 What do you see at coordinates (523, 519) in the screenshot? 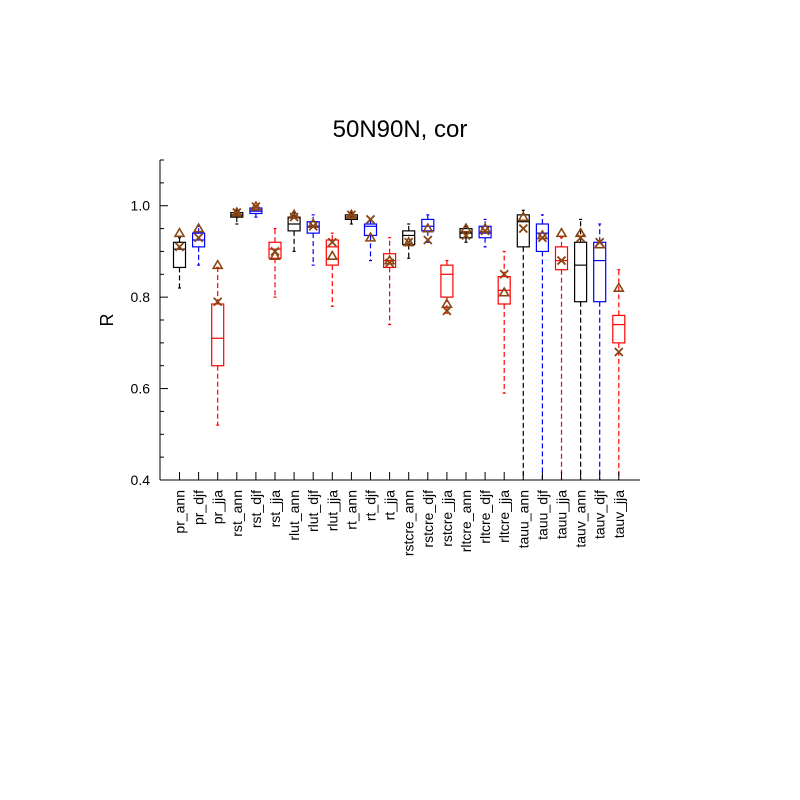
I see `x-tick-label-tauu_ann: tauu_ann` at bounding box center [523, 519].